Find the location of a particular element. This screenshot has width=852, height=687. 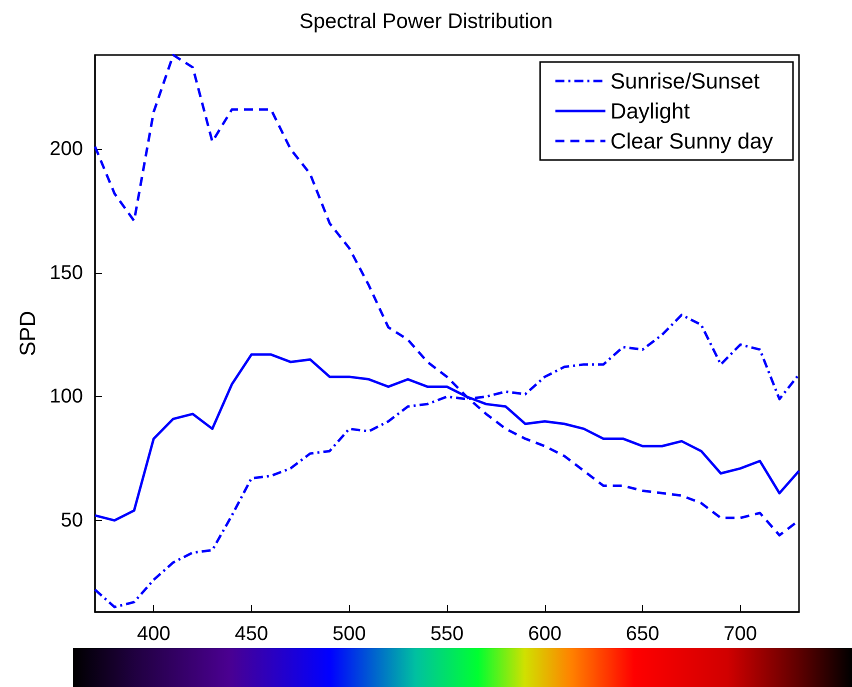

y-tick-label: 100 is located at coordinates (66, 397).